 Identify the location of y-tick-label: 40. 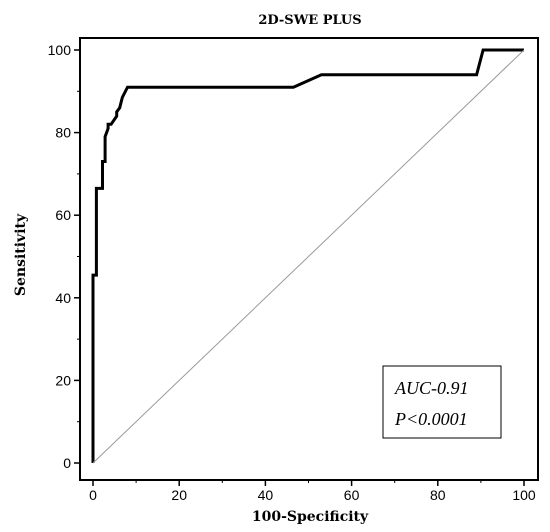
(63, 298).